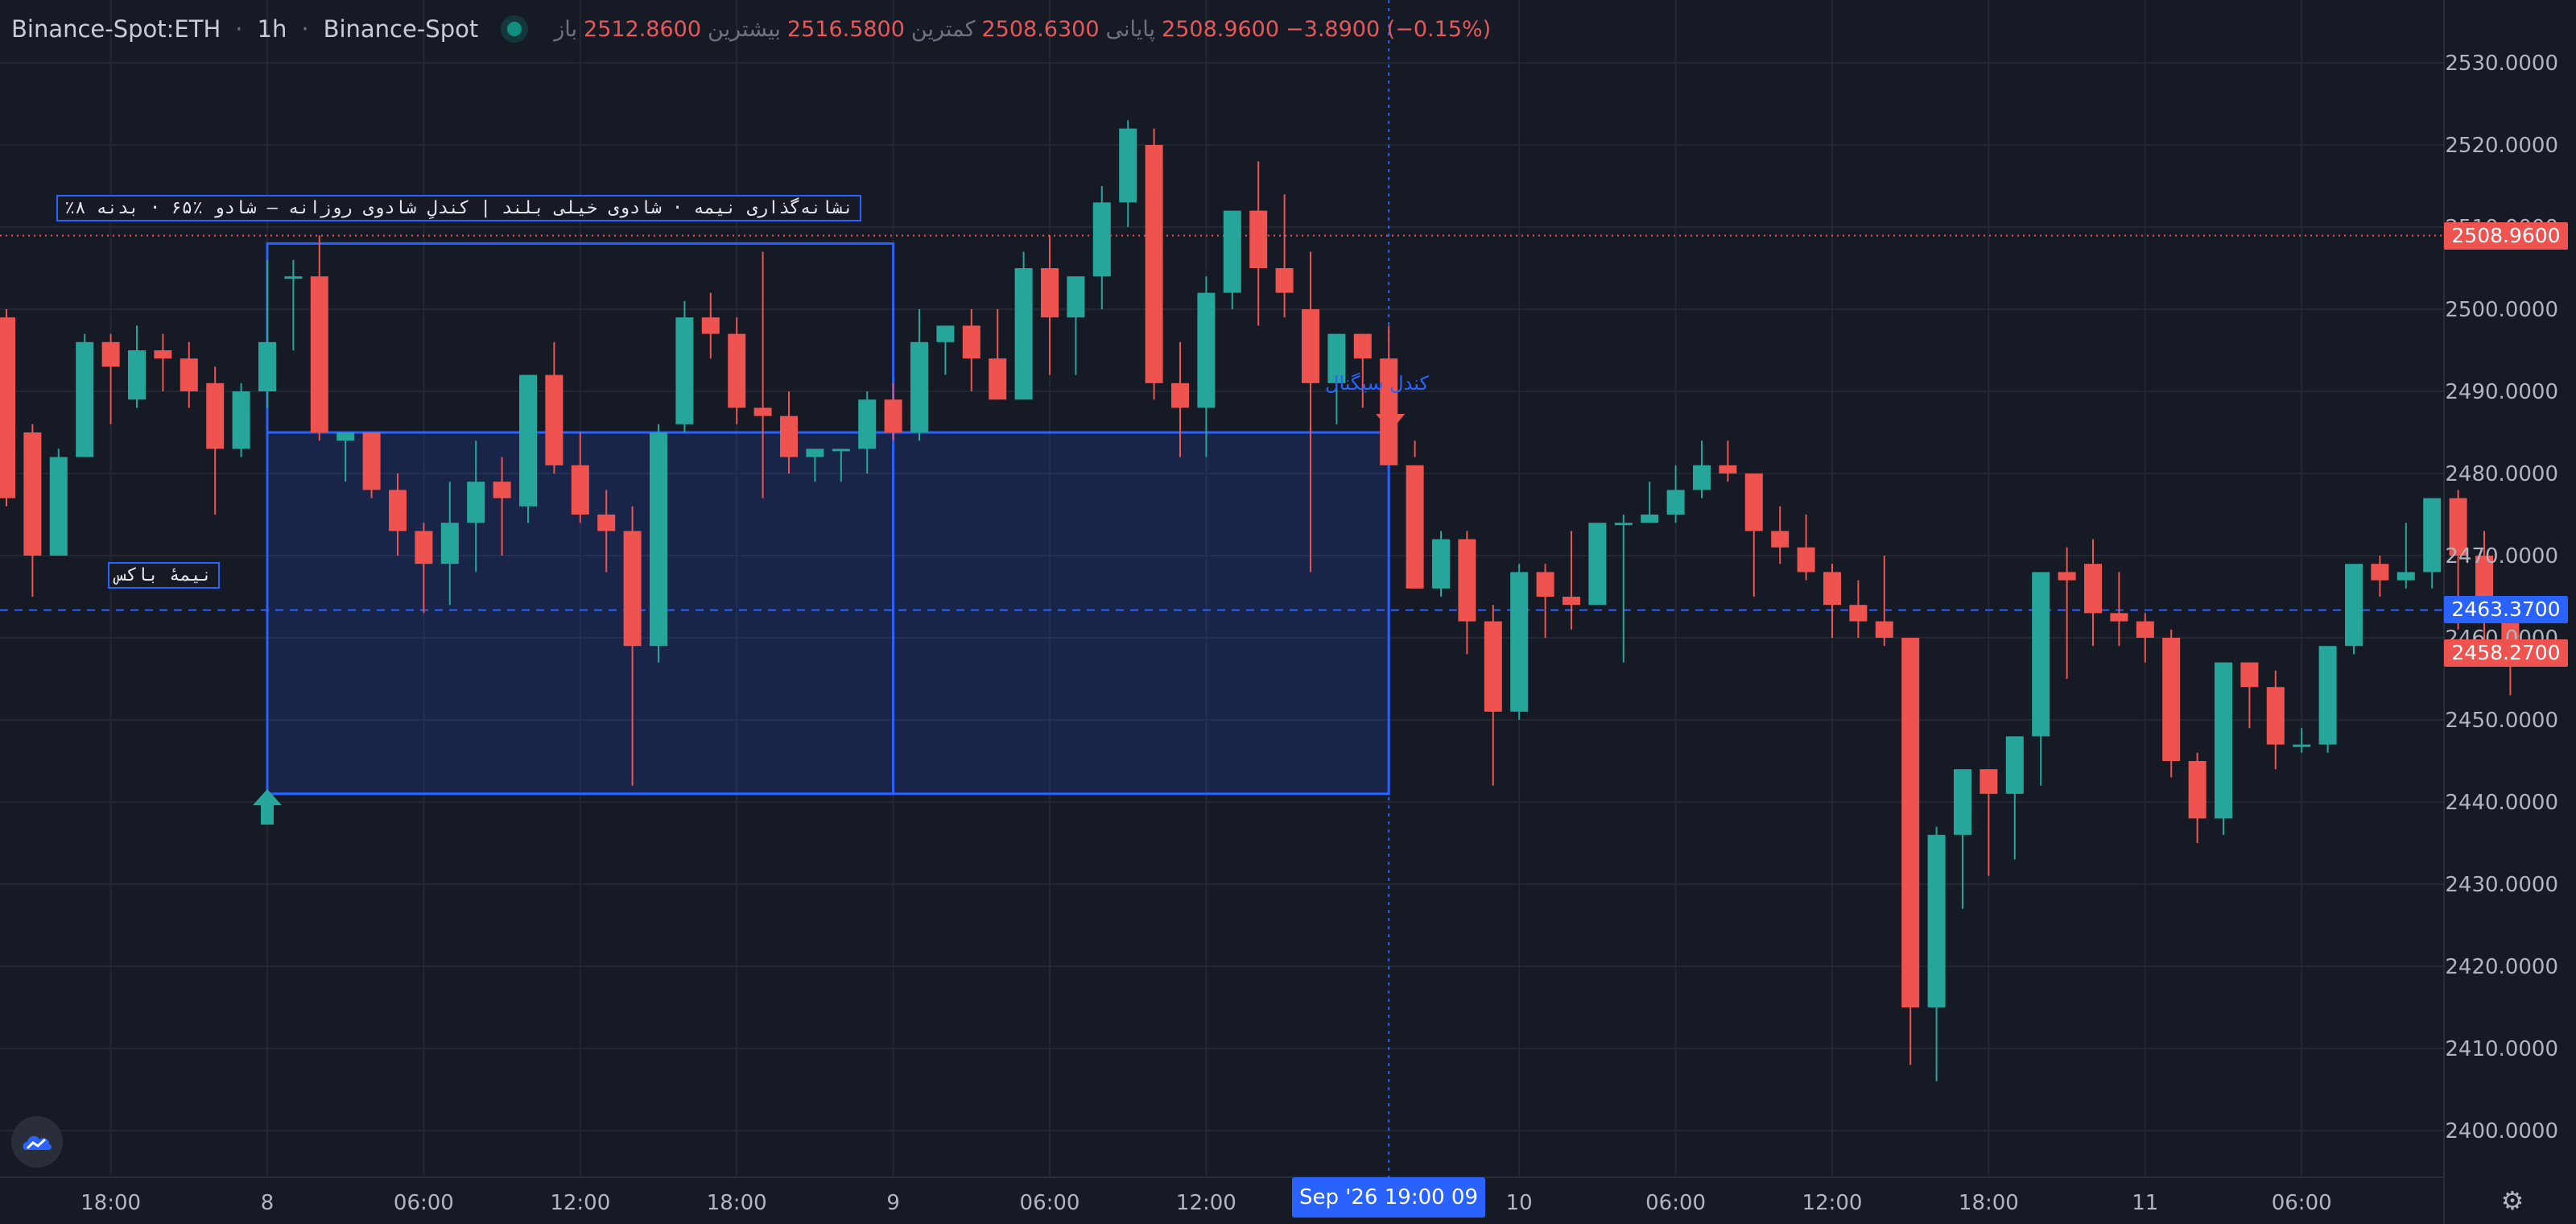  I want to click on low-value: 2508.6300, so click(1040, 29).